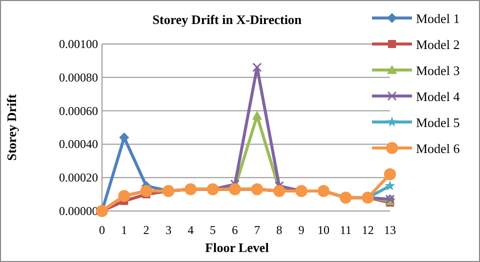 This screenshot has height=262, width=480. I want to click on y-tick-label: 0.00100, so click(78, 44).